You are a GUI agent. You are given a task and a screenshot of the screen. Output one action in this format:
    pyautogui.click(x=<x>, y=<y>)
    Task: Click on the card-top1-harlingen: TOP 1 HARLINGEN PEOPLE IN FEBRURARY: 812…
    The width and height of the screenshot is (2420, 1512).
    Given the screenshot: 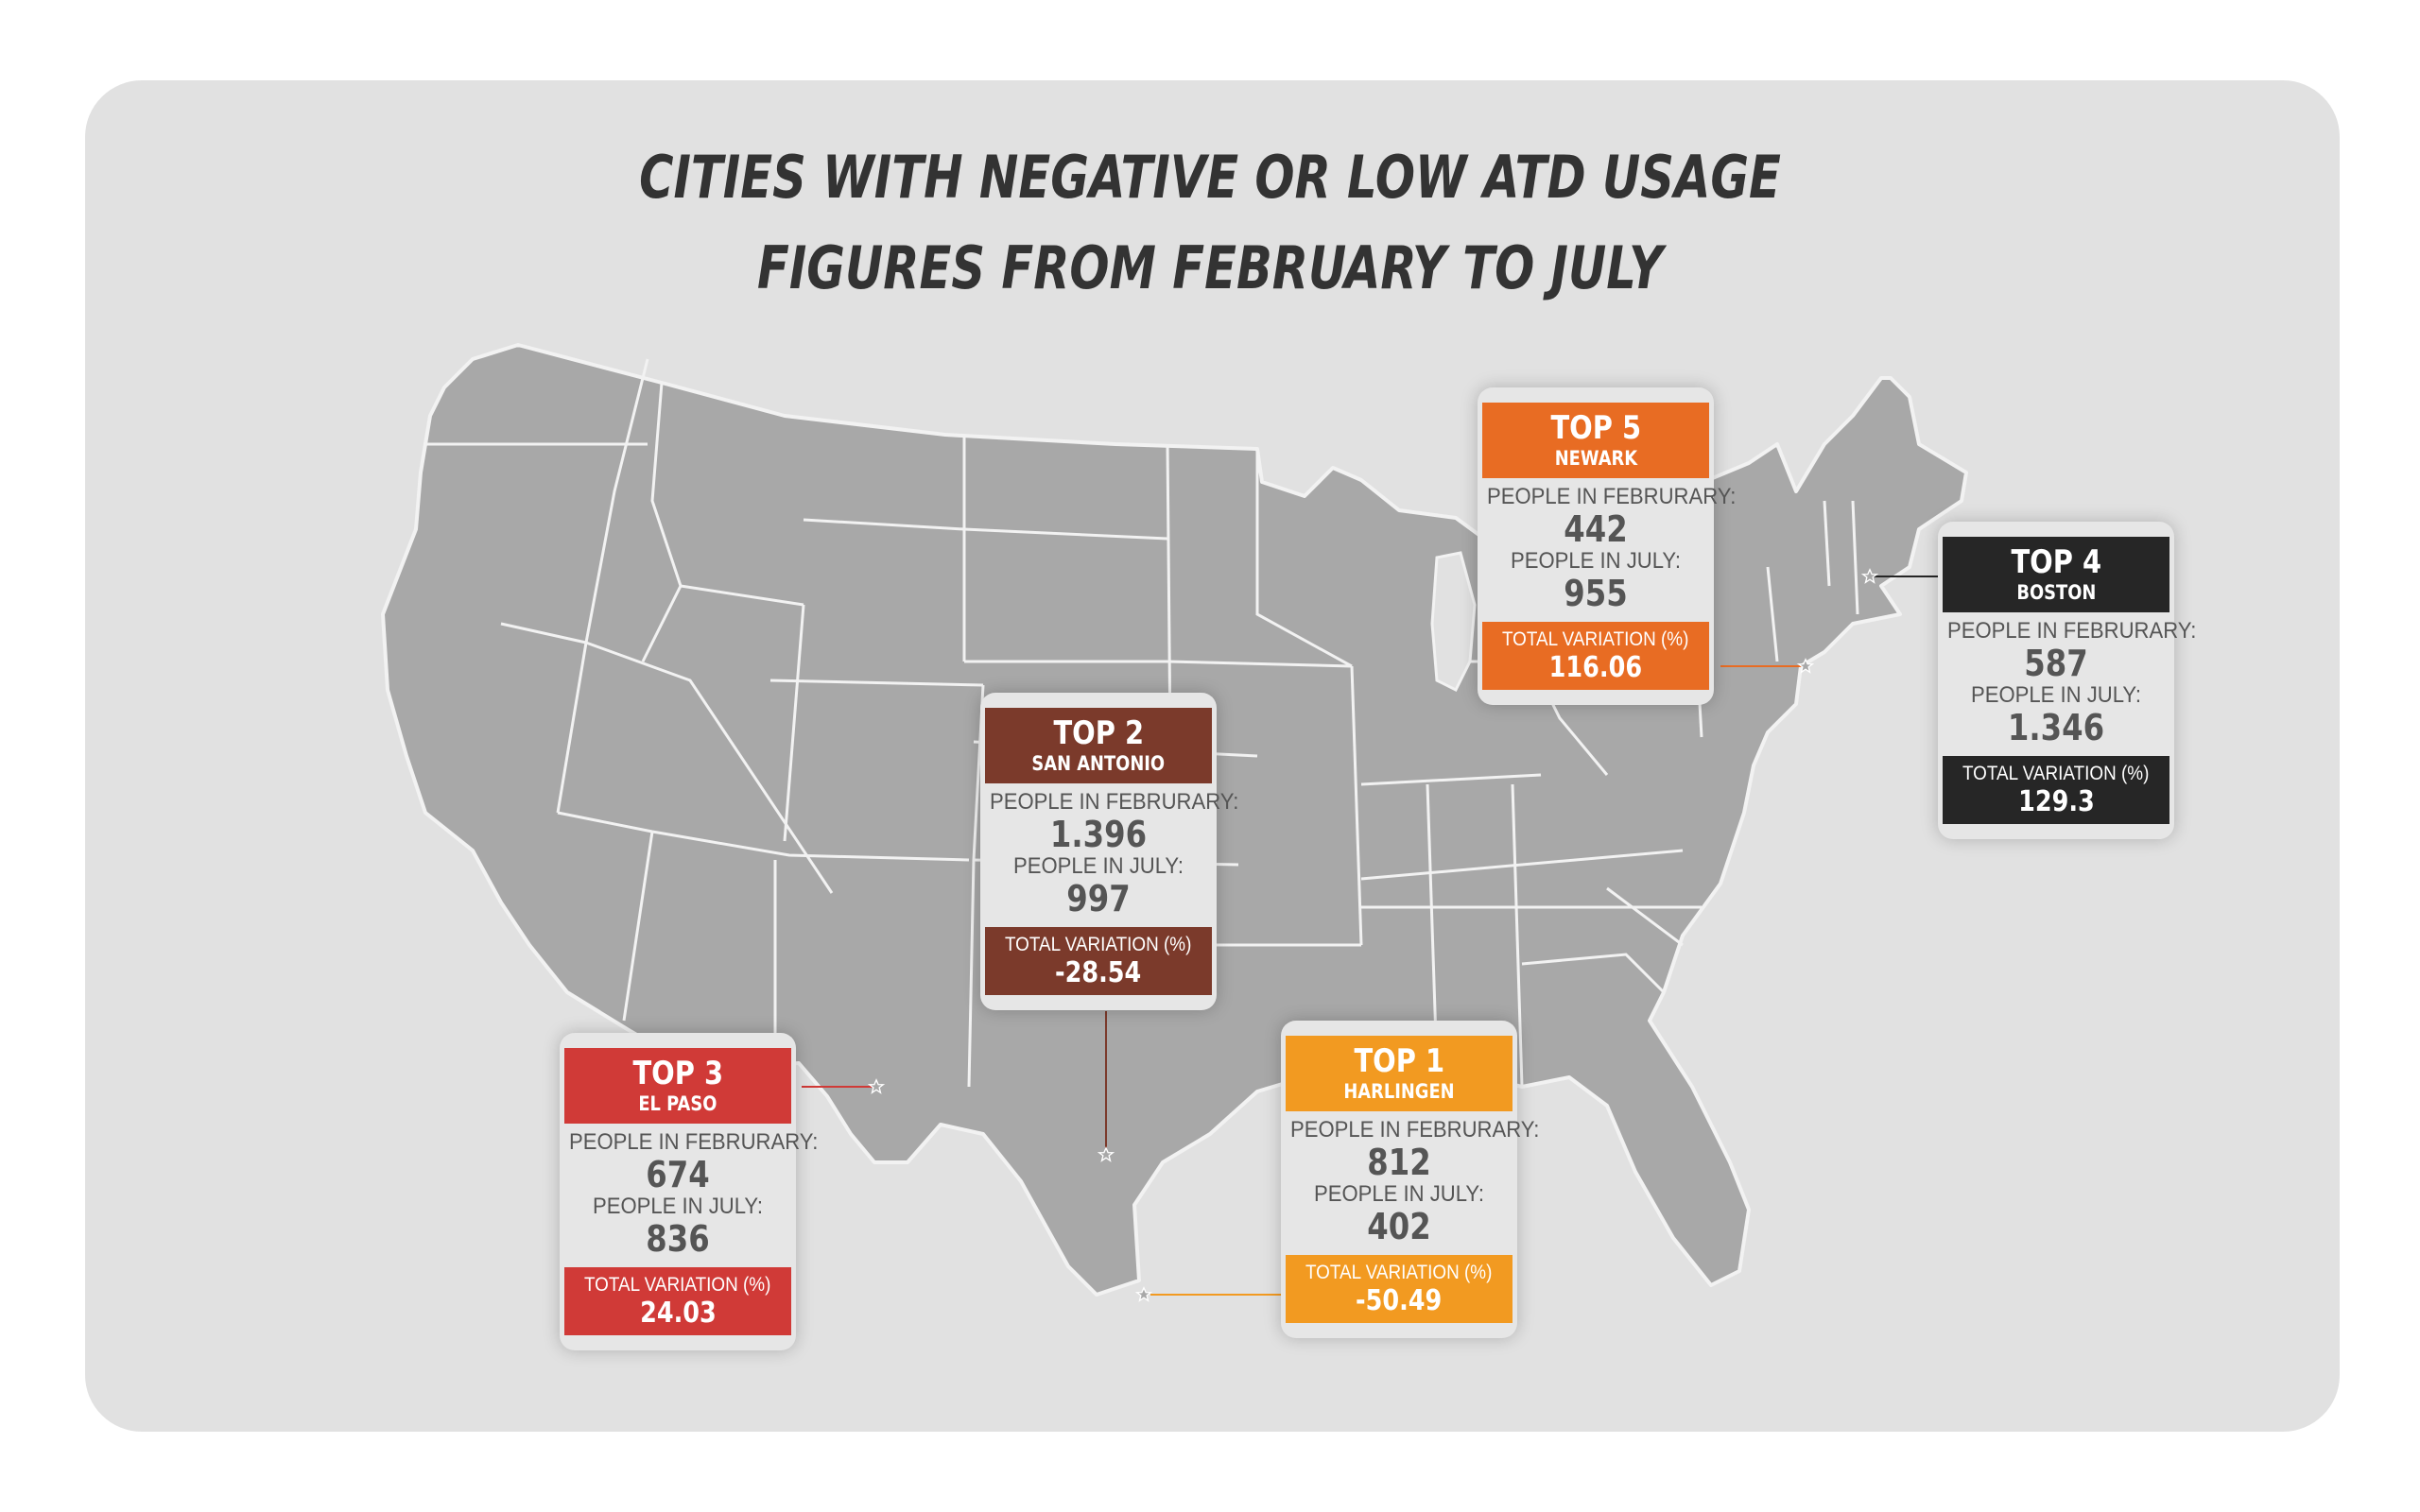 What is the action you would take?
    pyautogui.click(x=1410, y=1179)
    